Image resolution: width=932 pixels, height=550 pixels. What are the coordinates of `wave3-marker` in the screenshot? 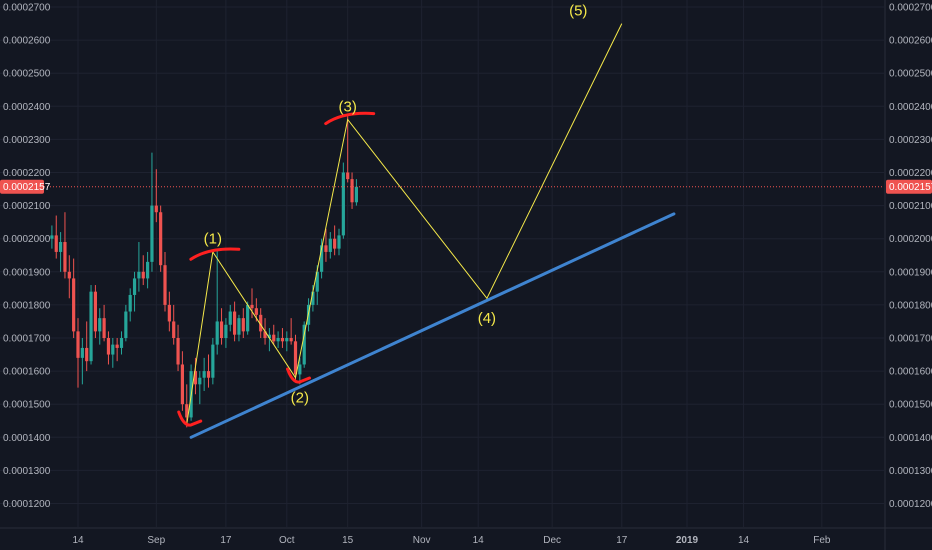 It's located at (350, 118).